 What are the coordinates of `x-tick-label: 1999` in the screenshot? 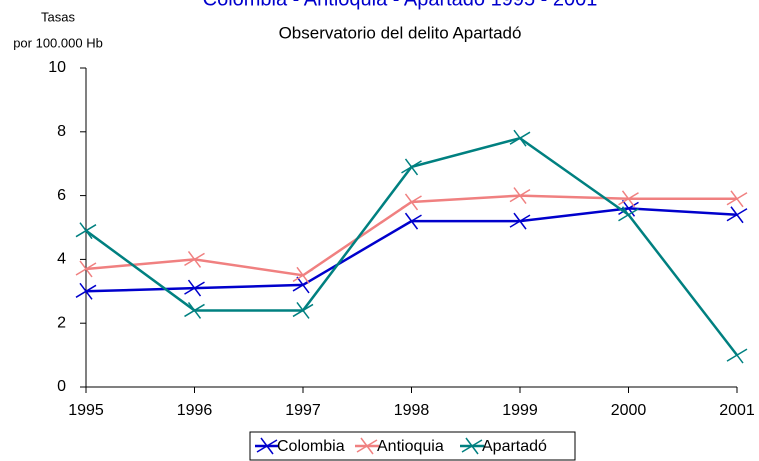 It's located at (520, 410).